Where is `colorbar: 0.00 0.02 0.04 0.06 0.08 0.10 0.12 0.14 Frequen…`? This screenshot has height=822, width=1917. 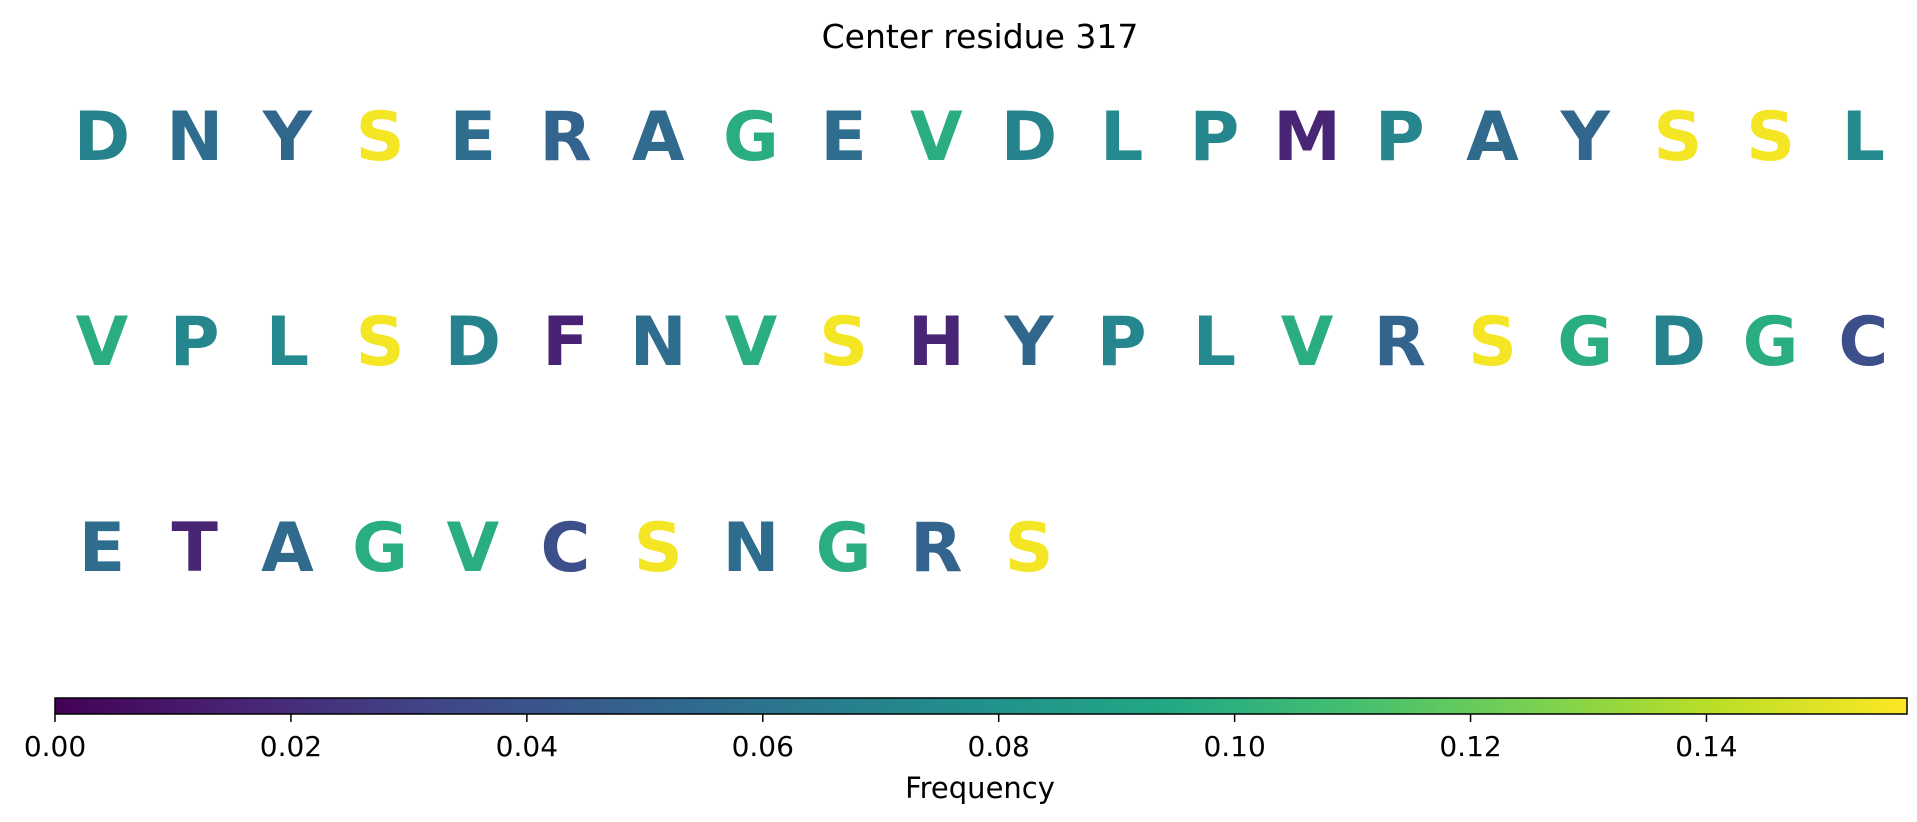 colorbar: 0.00 0.02 0.04 0.06 0.08 0.10 0.12 0.14 Frequen… is located at coordinates (966, 751).